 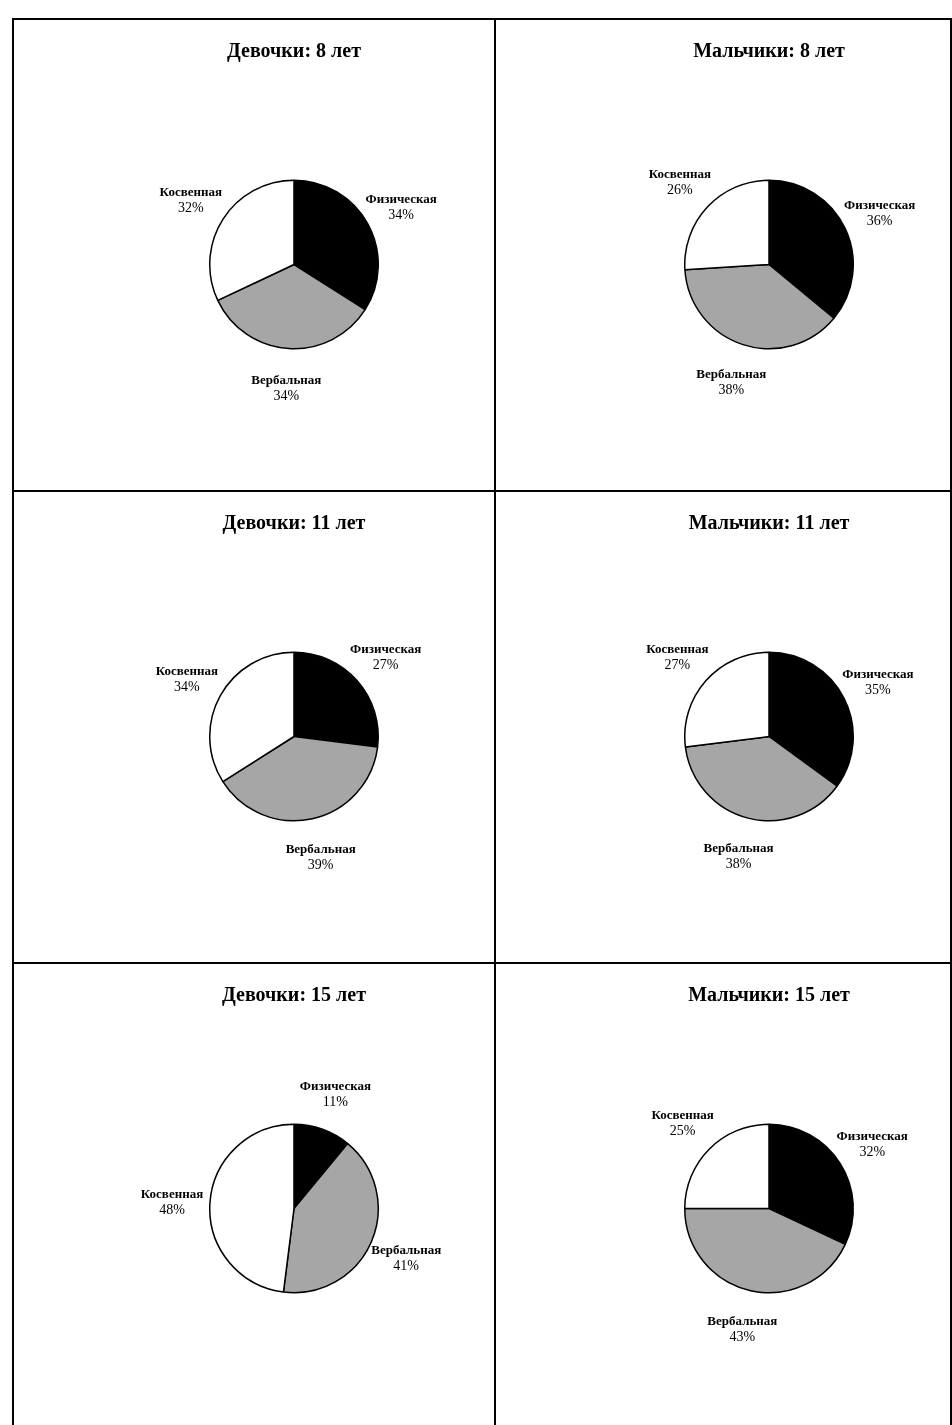 What do you see at coordinates (294, 995) in the screenshot?
I see `chart-title: Девочки: 15 лет` at bounding box center [294, 995].